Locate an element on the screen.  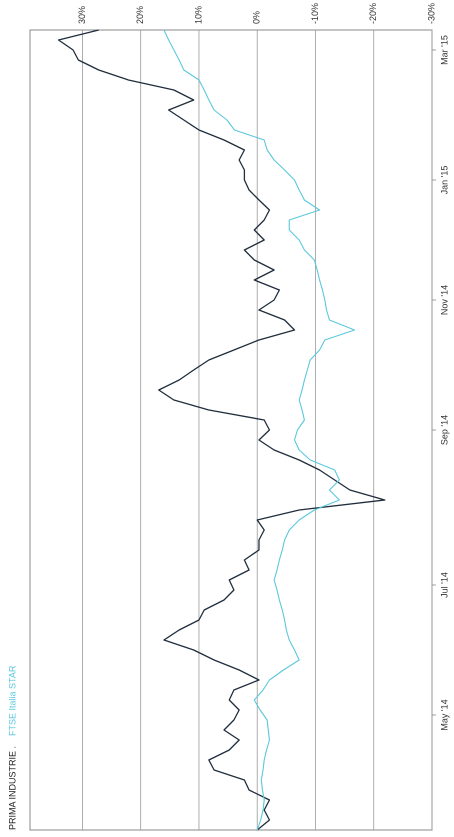
x-tick-label: May '14 is located at coordinates (444, 714).